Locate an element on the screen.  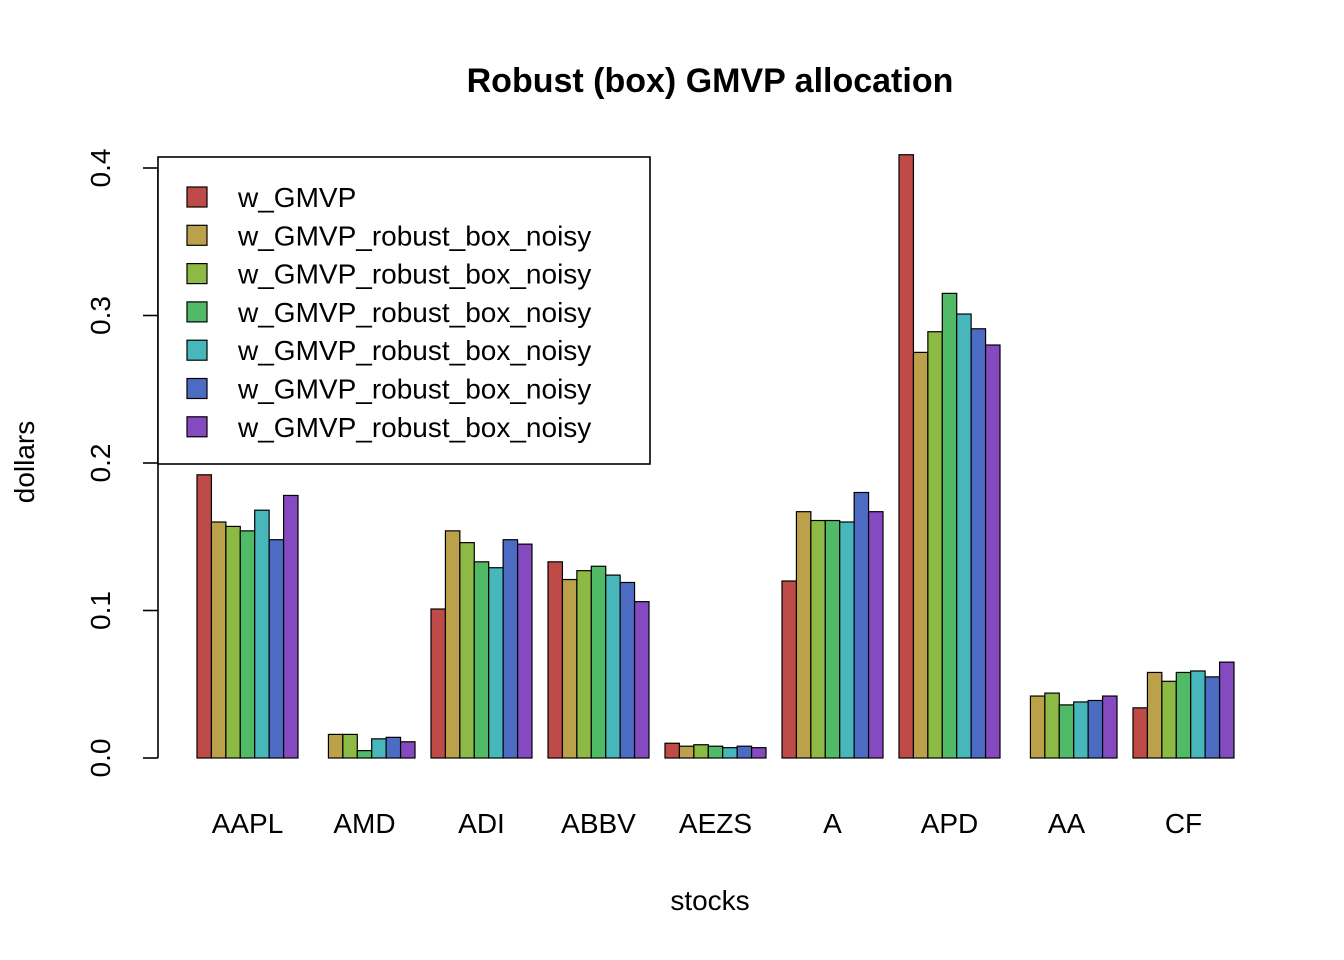
bar-group-aapl is located at coordinates (247, 616).